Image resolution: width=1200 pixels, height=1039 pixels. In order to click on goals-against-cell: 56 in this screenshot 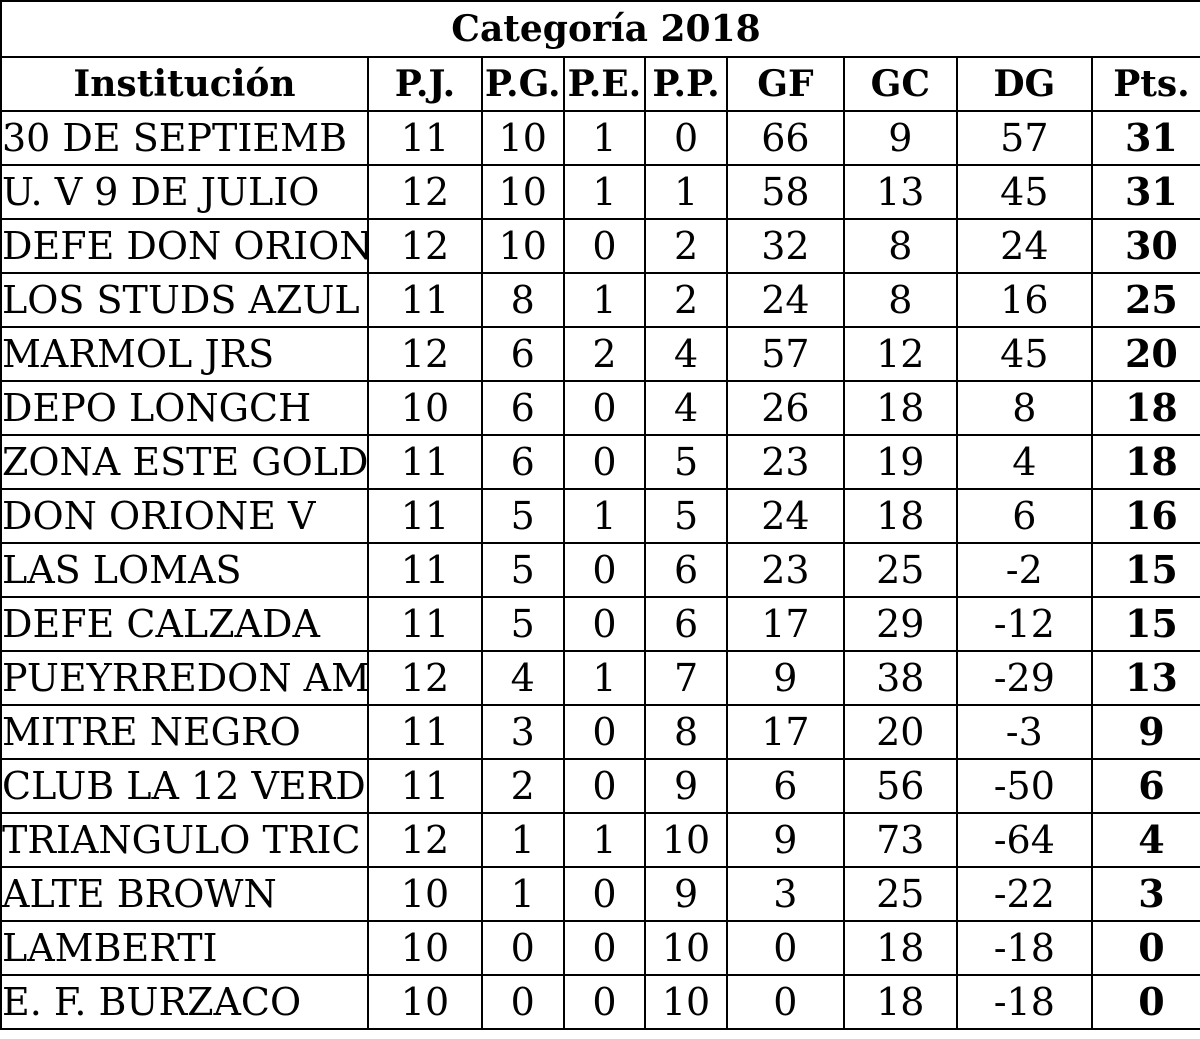, I will do `click(900, 786)`.